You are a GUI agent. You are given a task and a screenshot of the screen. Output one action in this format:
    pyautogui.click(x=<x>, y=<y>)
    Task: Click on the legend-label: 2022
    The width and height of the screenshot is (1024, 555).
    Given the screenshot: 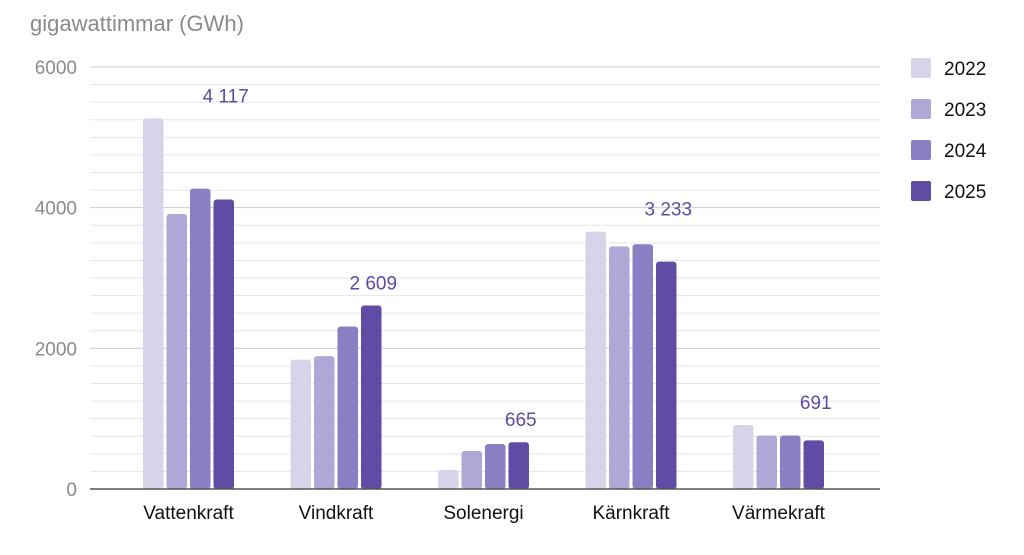 What is the action you would take?
    pyautogui.click(x=965, y=69)
    